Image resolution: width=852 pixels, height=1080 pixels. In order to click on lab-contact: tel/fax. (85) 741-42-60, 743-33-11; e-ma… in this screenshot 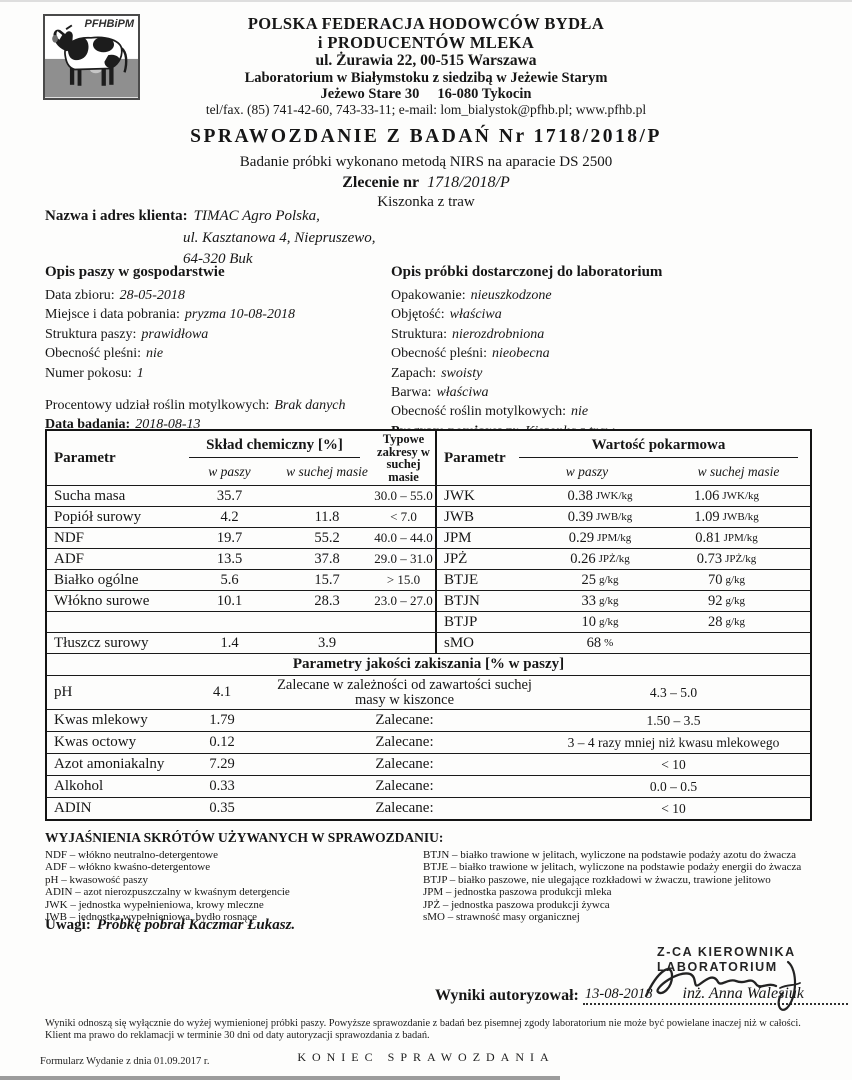, I will do `click(426, 109)`.